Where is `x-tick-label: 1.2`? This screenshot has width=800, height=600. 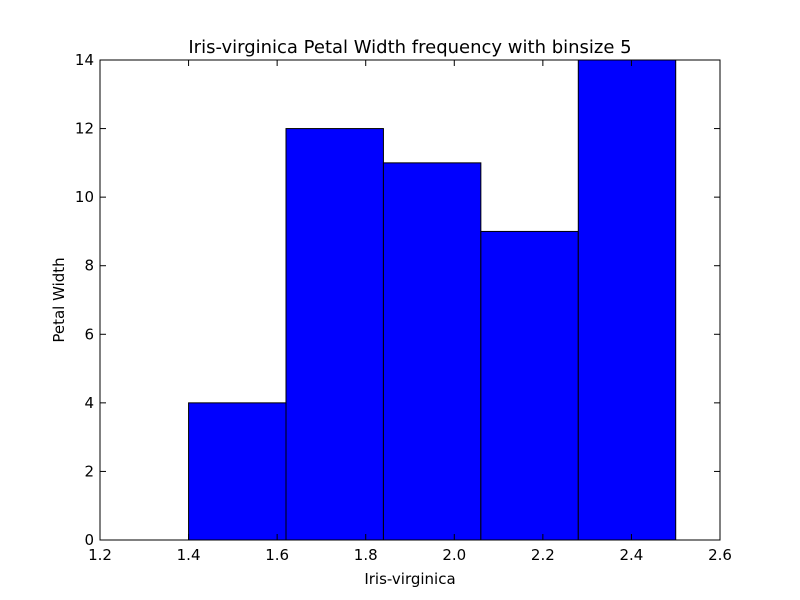
x-tick-label: 1.2 is located at coordinates (100, 555).